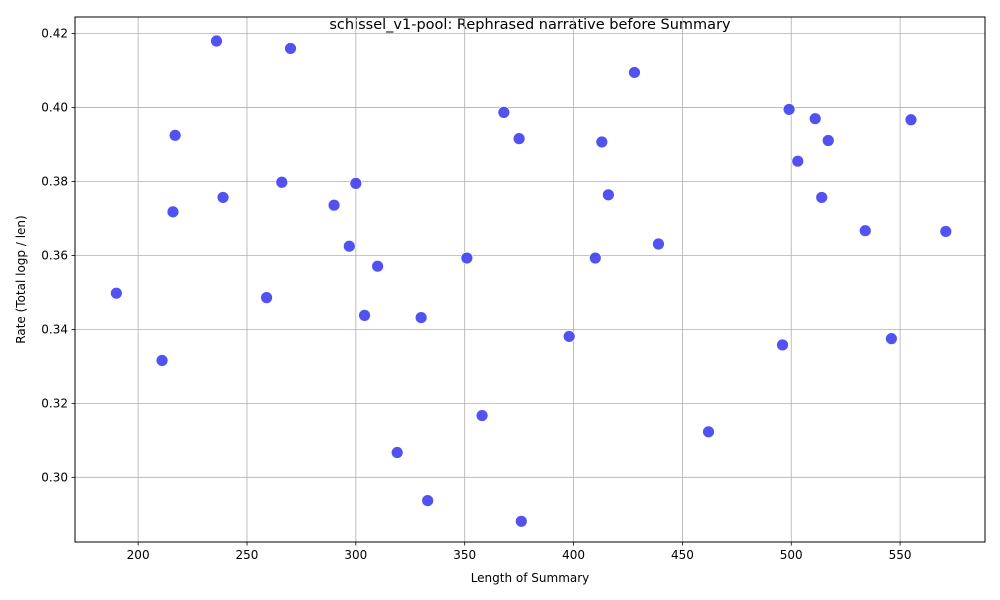 This screenshot has height=600, width=1000. What do you see at coordinates (900, 555) in the screenshot?
I see `x-tick-label: 550` at bounding box center [900, 555].